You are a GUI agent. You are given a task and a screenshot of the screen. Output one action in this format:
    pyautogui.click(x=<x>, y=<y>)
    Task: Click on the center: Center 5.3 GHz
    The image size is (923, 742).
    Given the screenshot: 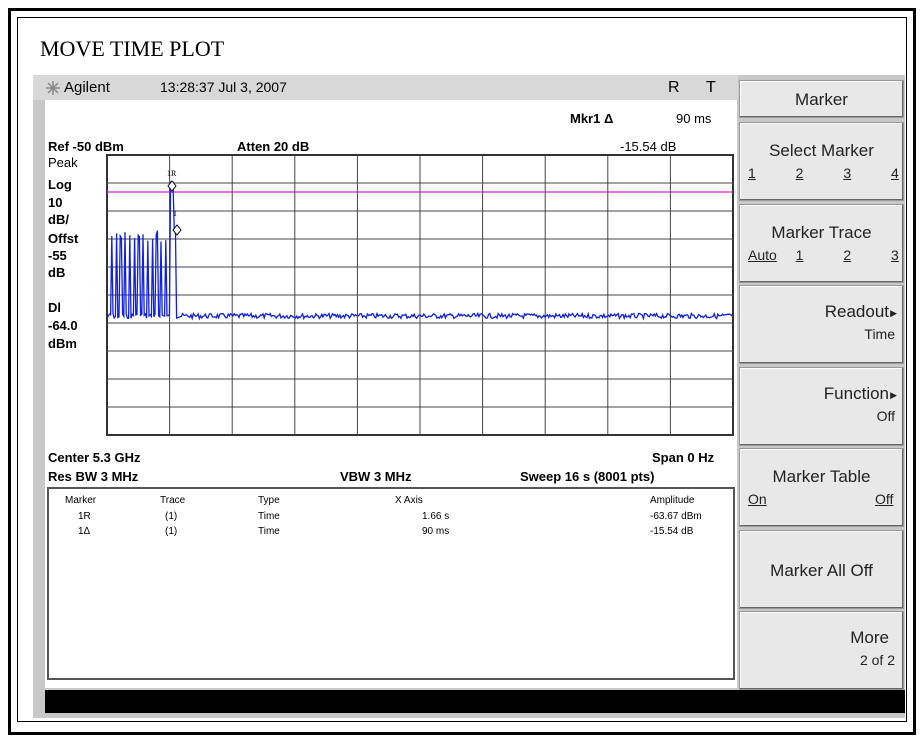 What is the action you would take?
    pyautogui.click(x=94, y=457)
    